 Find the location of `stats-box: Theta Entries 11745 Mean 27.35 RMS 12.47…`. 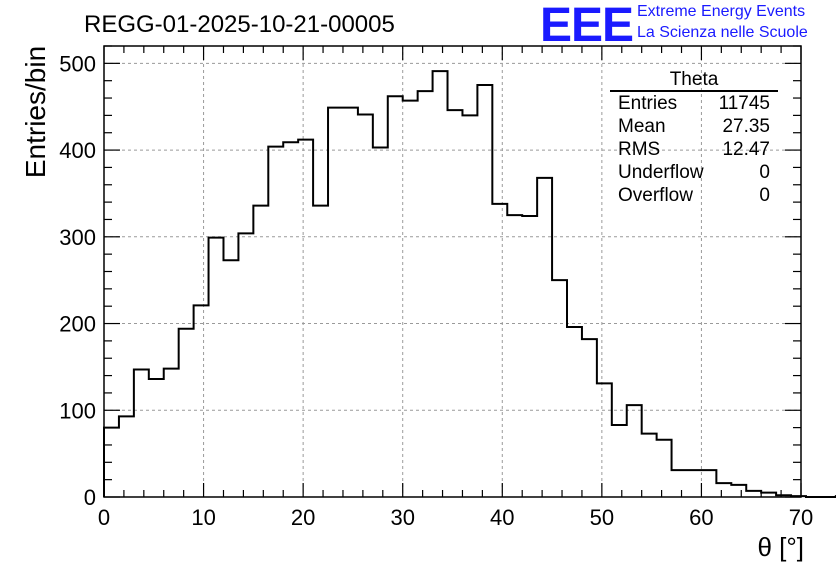

stats-box: Theta Entries 11745 Mean 27.35 RMS 12.47… is located at coordinates (694, 138).